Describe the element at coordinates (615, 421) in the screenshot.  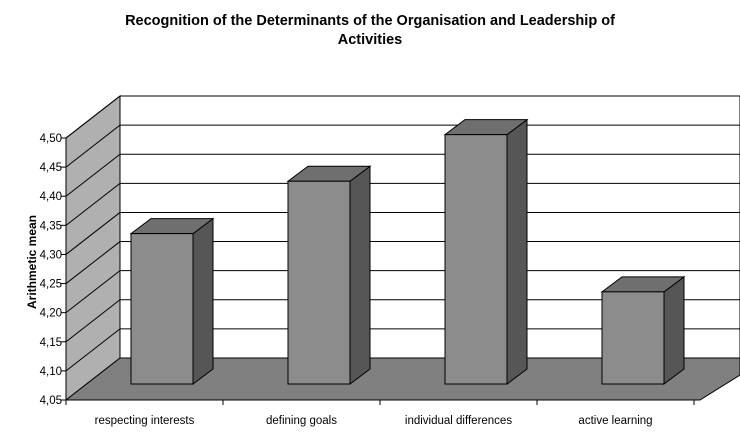
I see `x-category-label: active learning` at that location.